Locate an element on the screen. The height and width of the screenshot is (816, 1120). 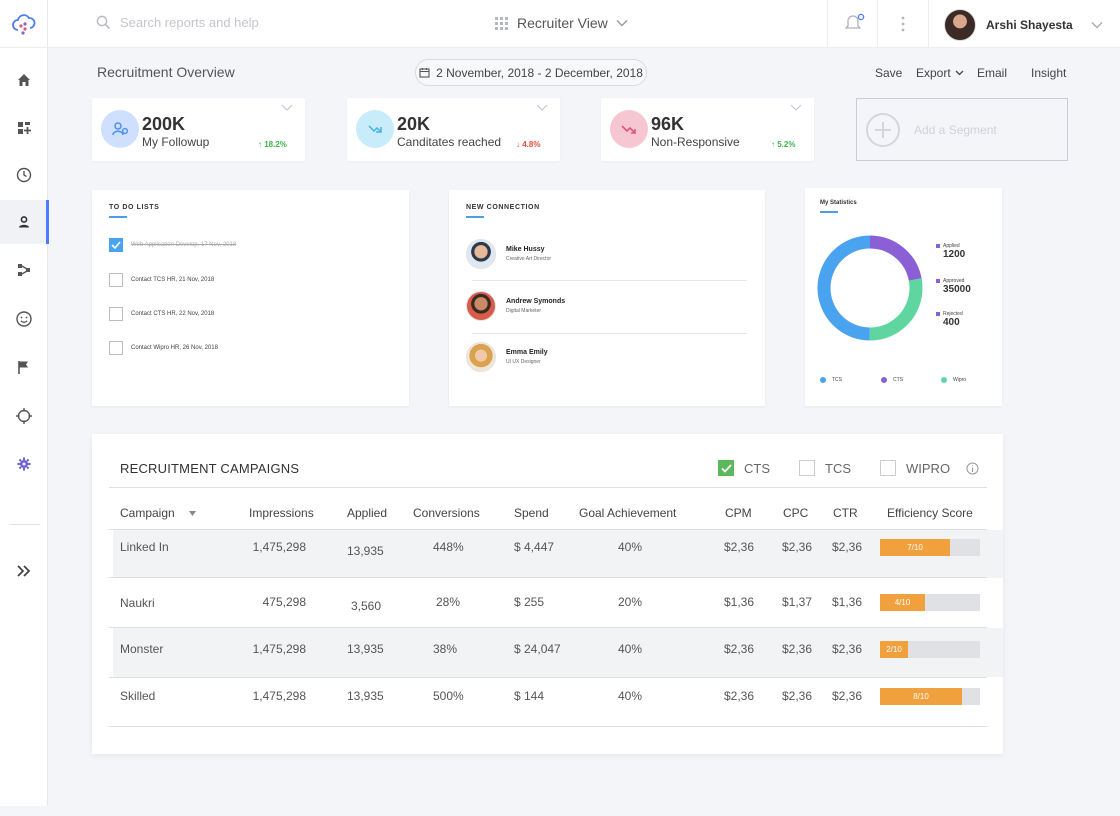
sidebar-item-home is located at coordinates (24, 80).